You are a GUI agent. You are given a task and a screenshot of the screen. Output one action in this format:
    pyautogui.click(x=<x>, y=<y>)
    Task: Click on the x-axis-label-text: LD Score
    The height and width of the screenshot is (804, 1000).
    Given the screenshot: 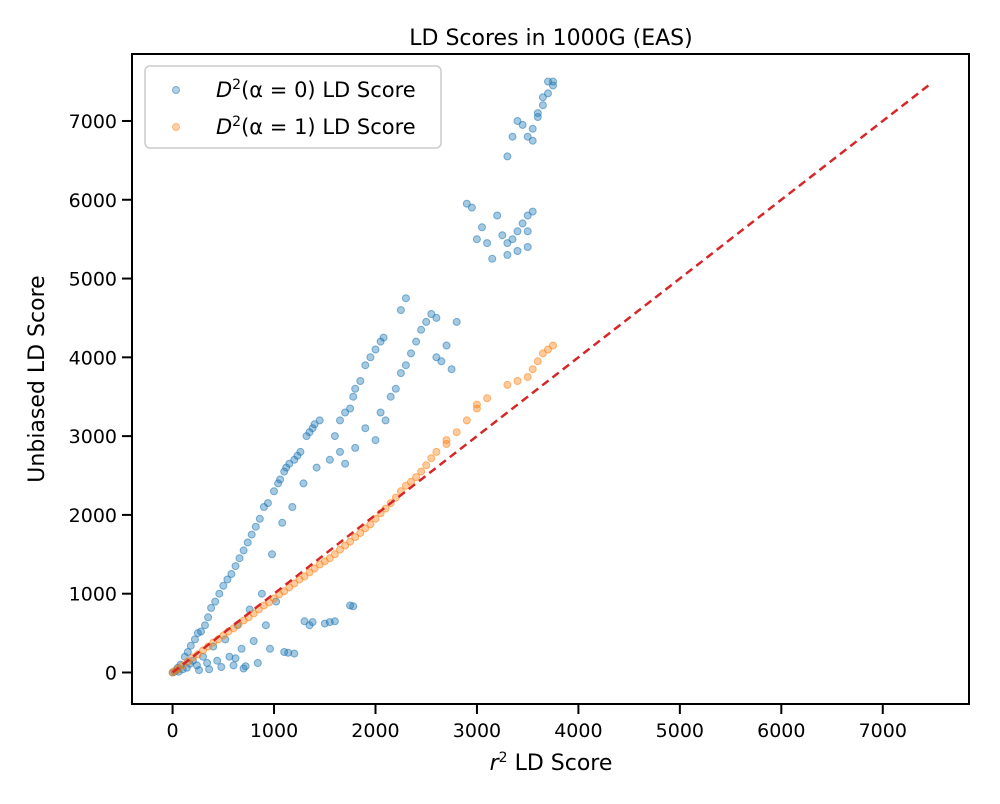 What is the action you would take?
    pyautogui.click(x=560, y=763)
    